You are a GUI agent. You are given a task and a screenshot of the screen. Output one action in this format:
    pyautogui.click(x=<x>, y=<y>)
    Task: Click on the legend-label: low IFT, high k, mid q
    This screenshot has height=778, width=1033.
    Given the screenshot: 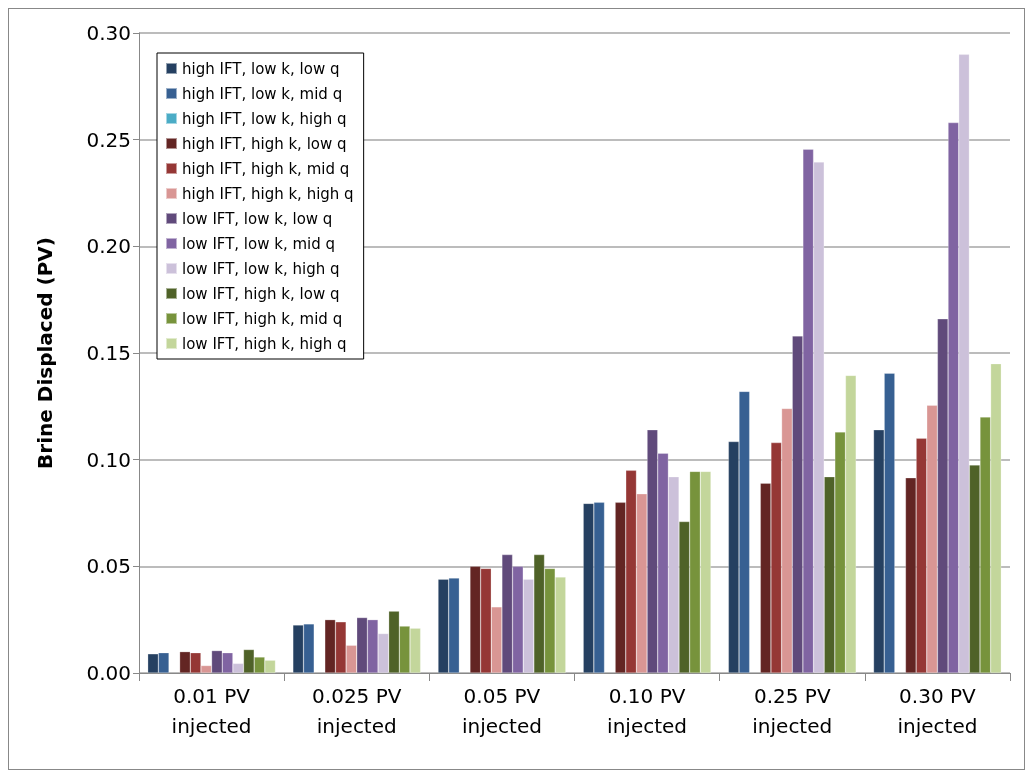 What is the action you would take?
    pyautogui.click(x=262, y=318)
    